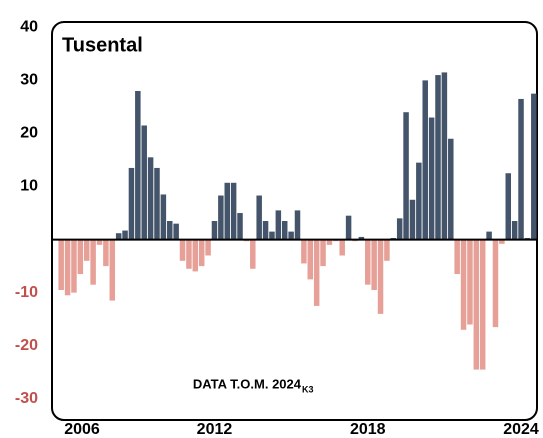 The height and width of the screenshot is (438, 543). What do you see at coordinates (29, 80) in the screenshot?
I see `y-tick-label: 30` at bounding box center [29, 80].